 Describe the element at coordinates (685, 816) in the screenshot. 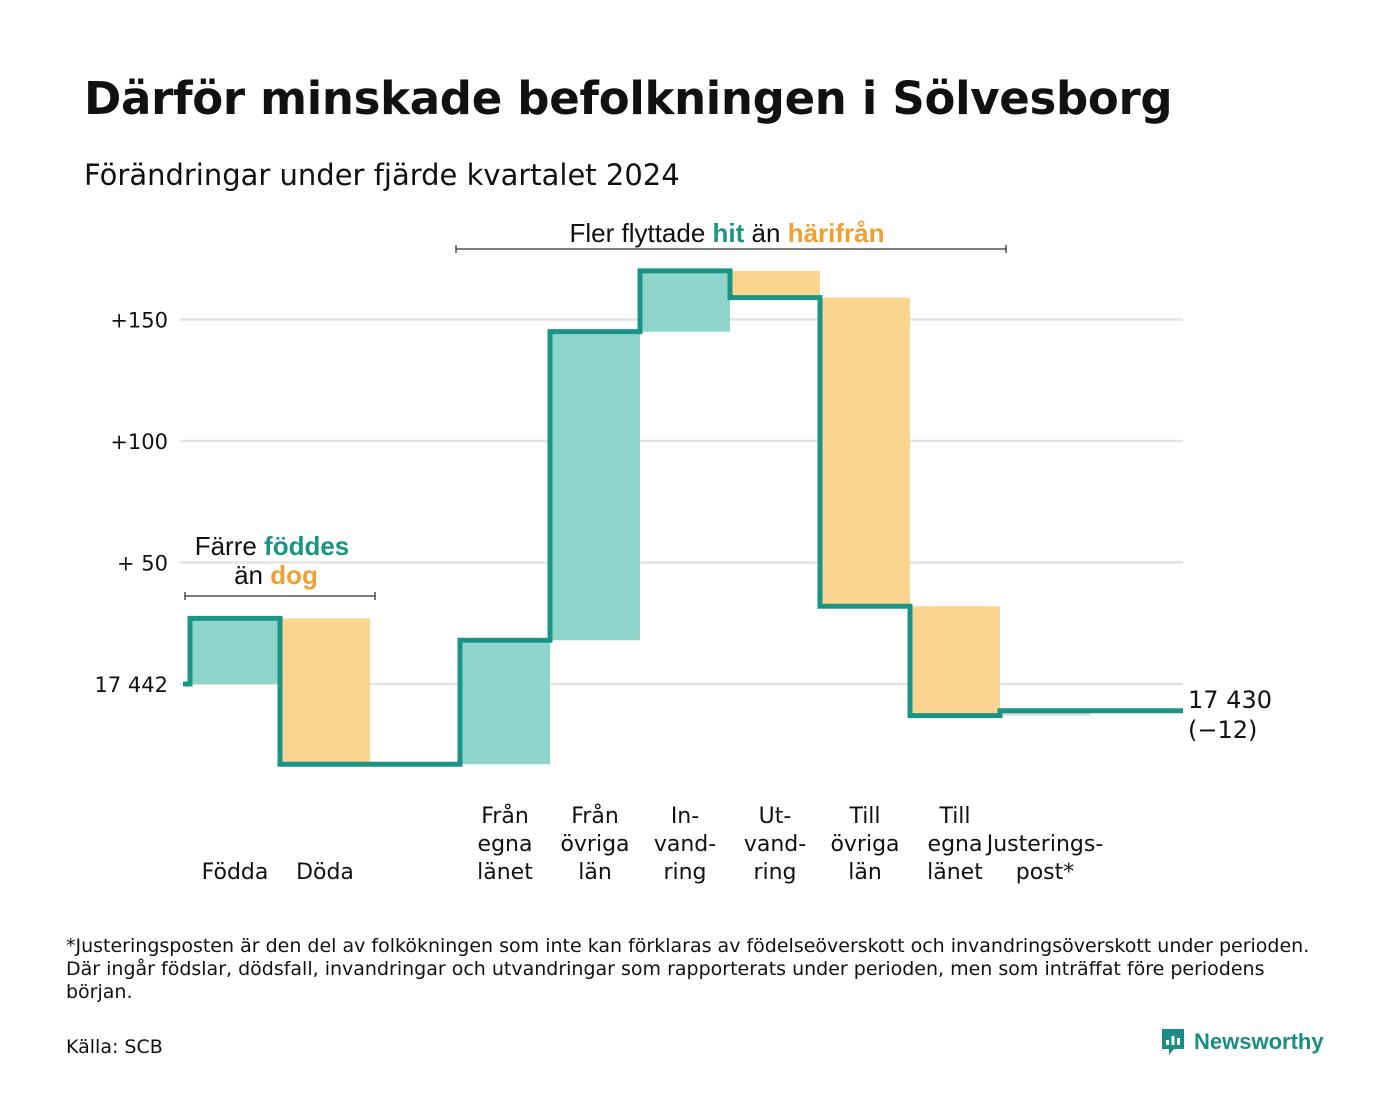

I see `category-label: In-` at that location.